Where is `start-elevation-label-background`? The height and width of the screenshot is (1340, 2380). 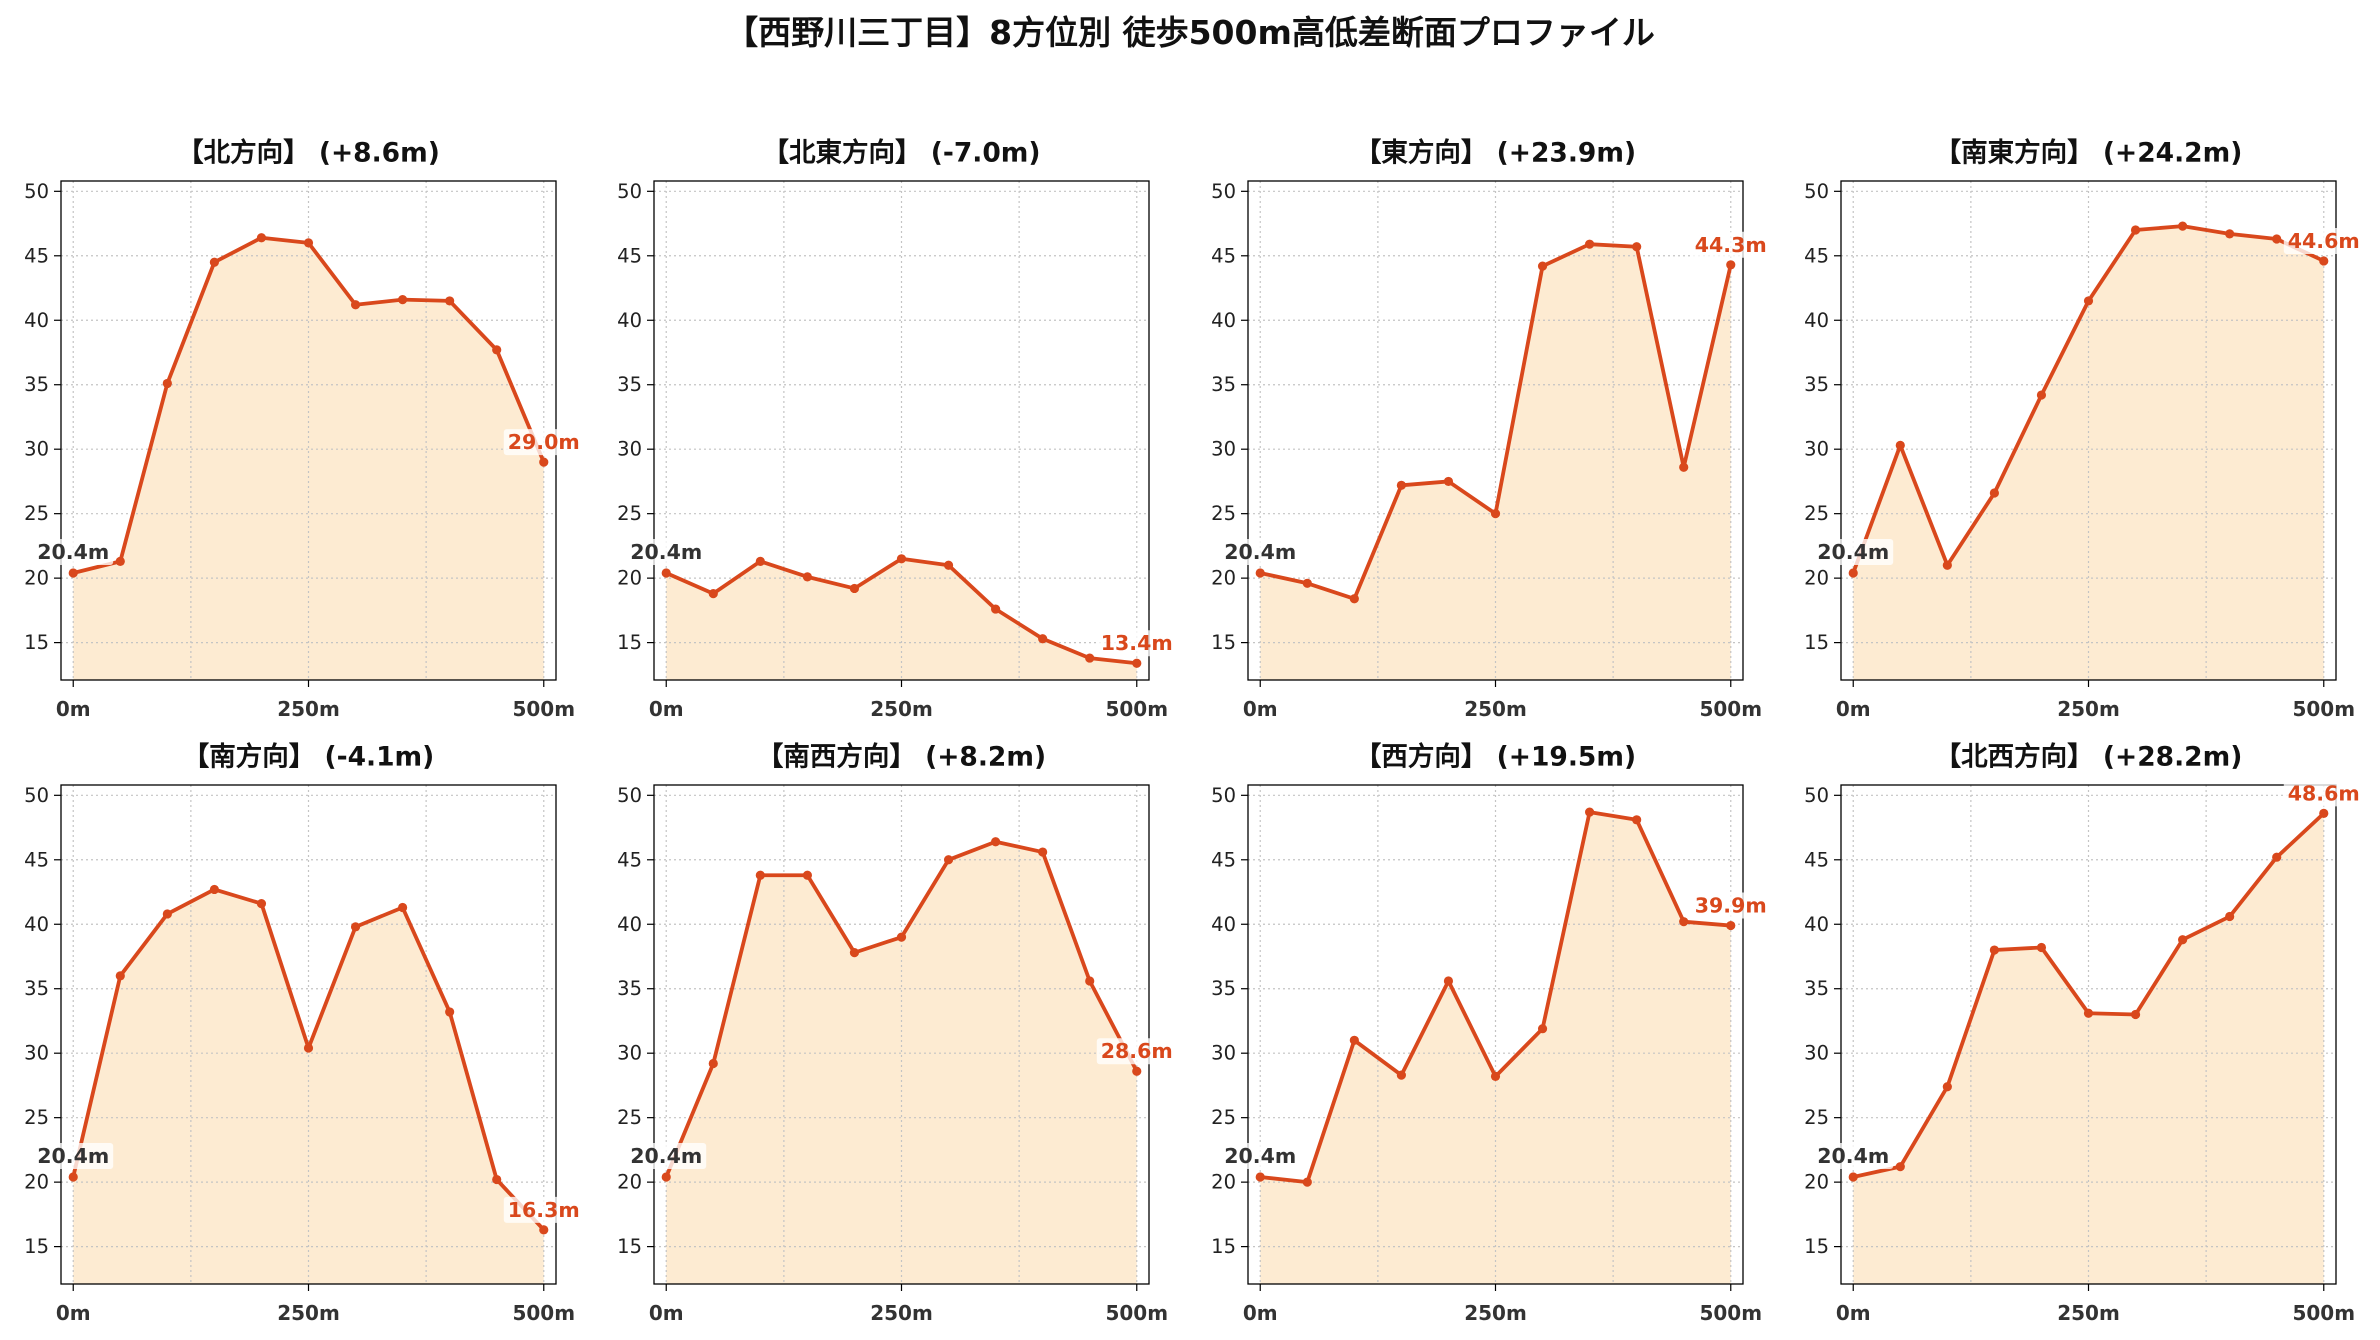
start-elevation-label-background is located at coordinates (73, 1155).